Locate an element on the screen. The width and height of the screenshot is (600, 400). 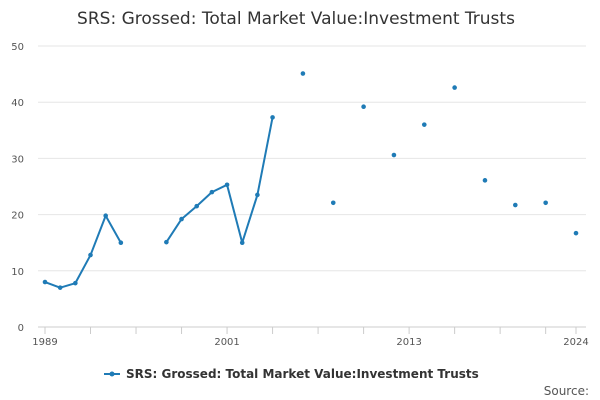
y-tick-label: 30 is located at coordinates (17, 159).